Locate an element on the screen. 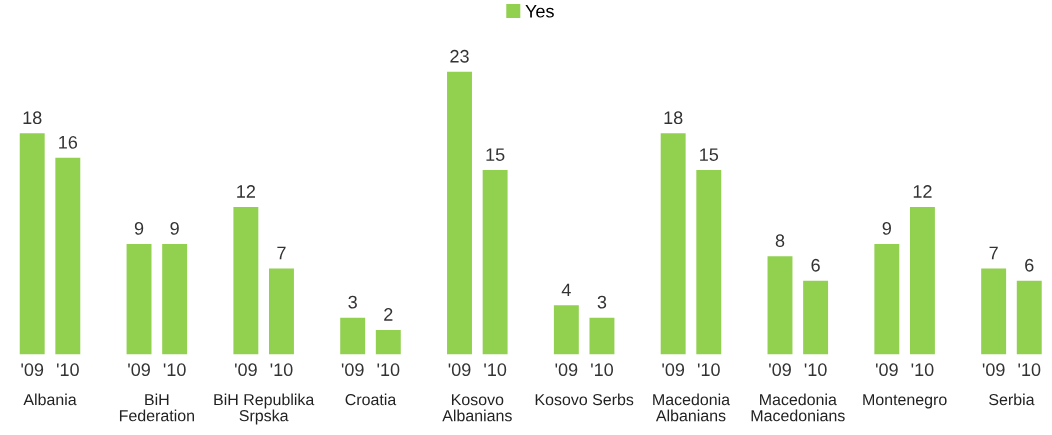  legend-label: Yes is located at coordinates (539, 11).